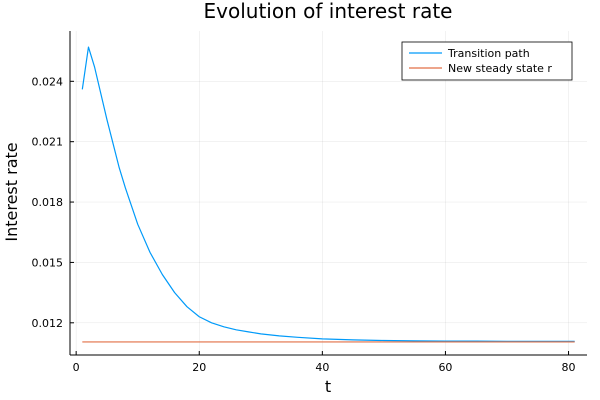  Describe the element at coordinates (48, 142) in the screenshot. I see `y-tick-label: 0.021` at that location.